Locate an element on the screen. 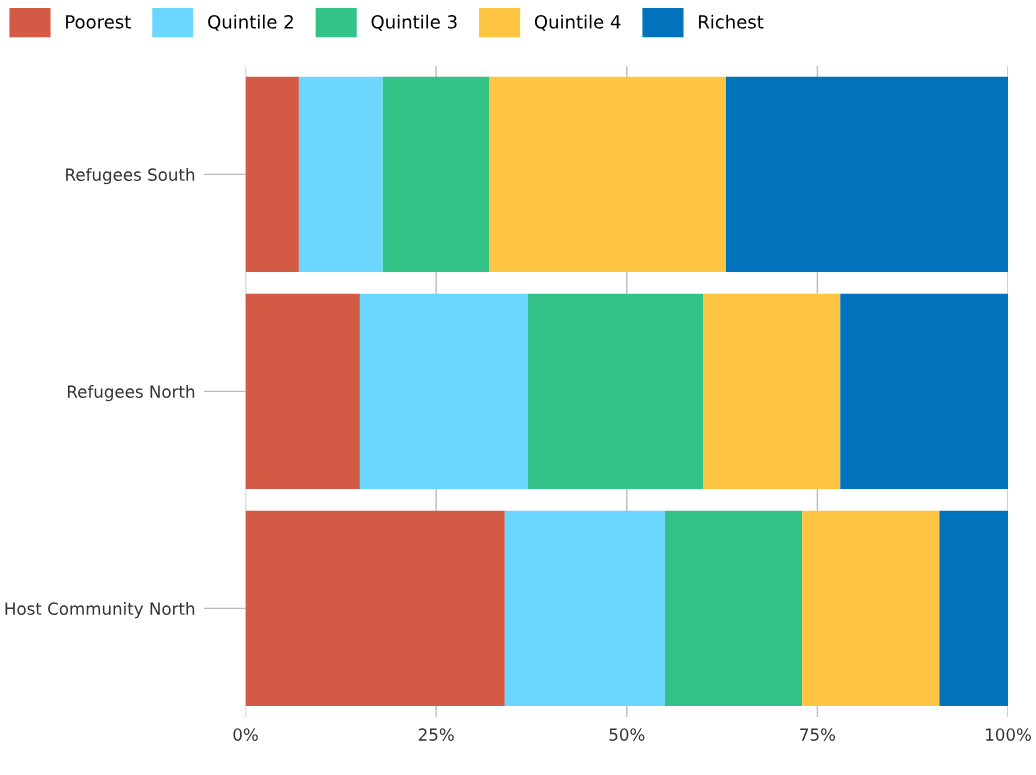 This screenshot has height=775, width=1036. legend-label: Quintile 4 is located at coordinates (577, 22).